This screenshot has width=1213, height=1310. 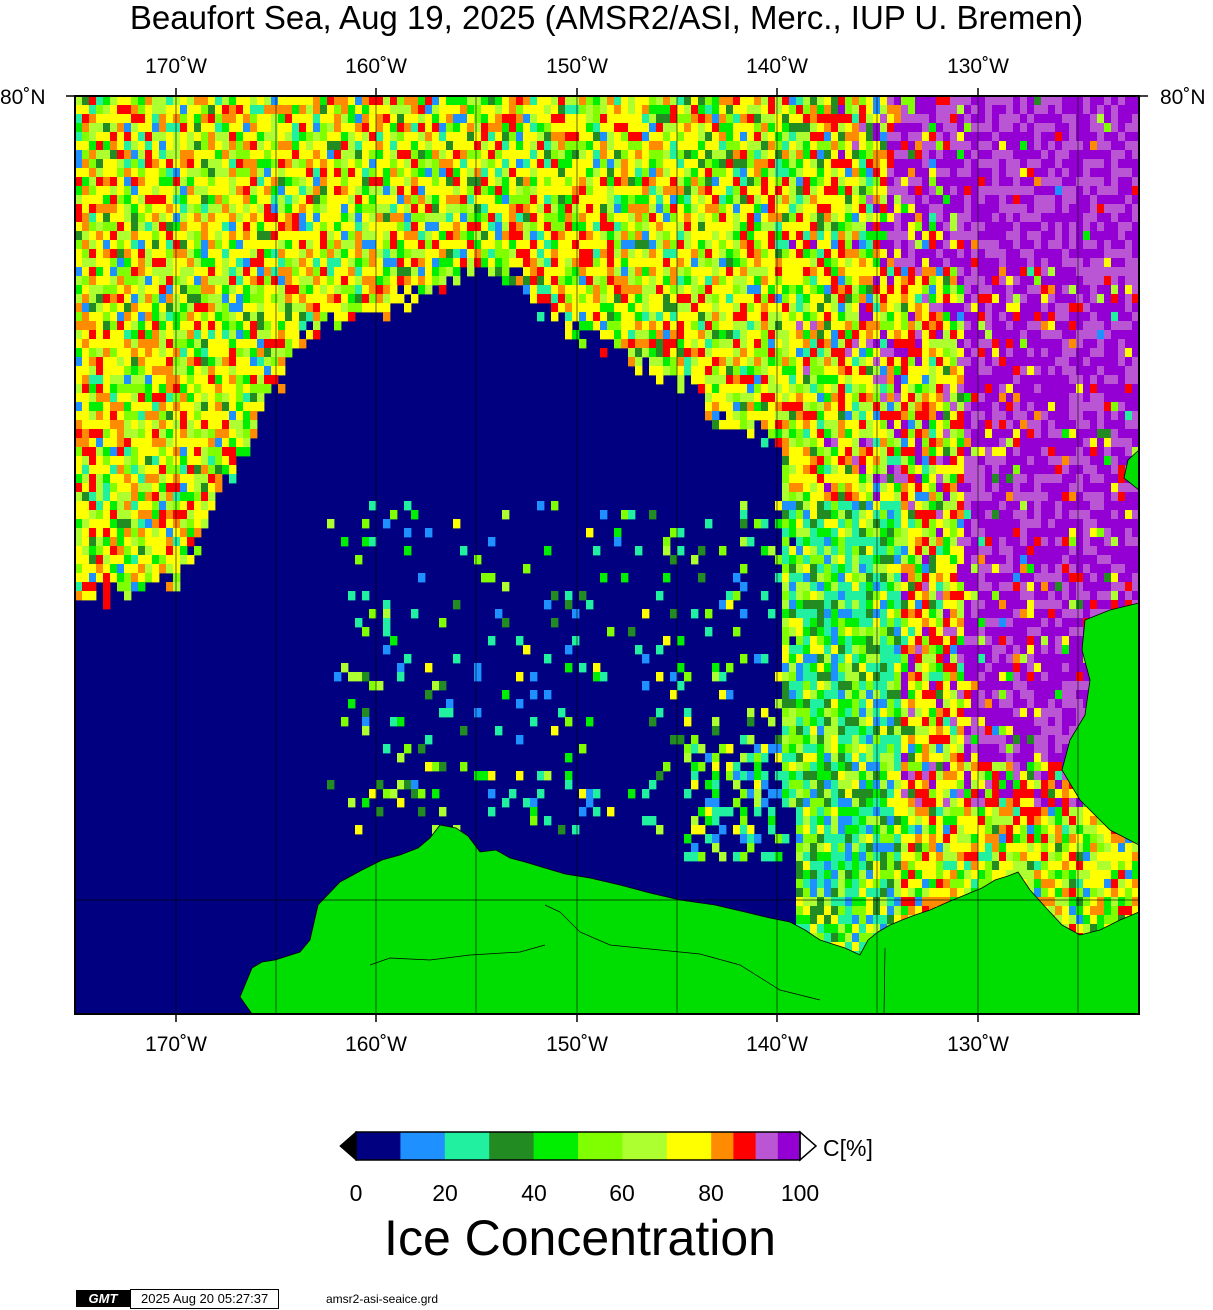 I want to click on colorbar-frame, so click(x=578, y=1146).